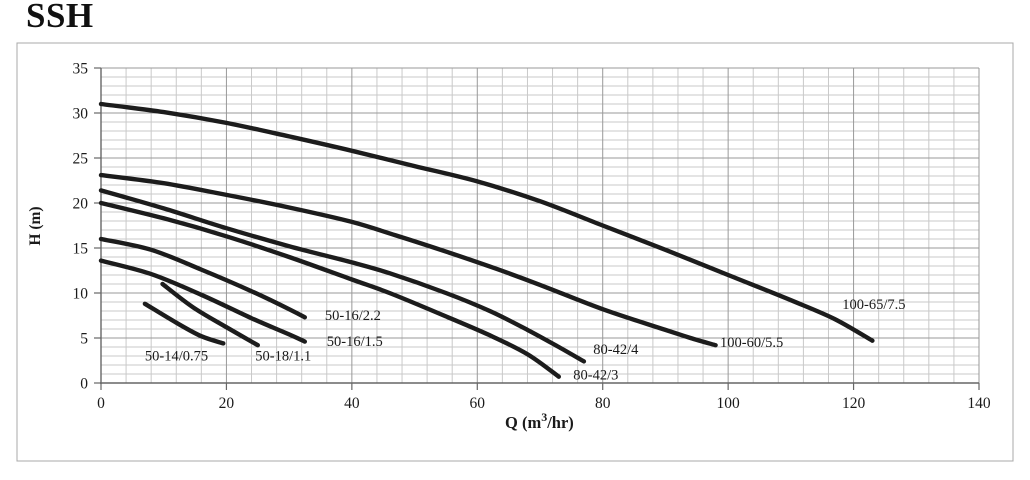  Describe the element at coordinates (603, 403) in the screenshot. I see `x-tick-label: 80` at that location.